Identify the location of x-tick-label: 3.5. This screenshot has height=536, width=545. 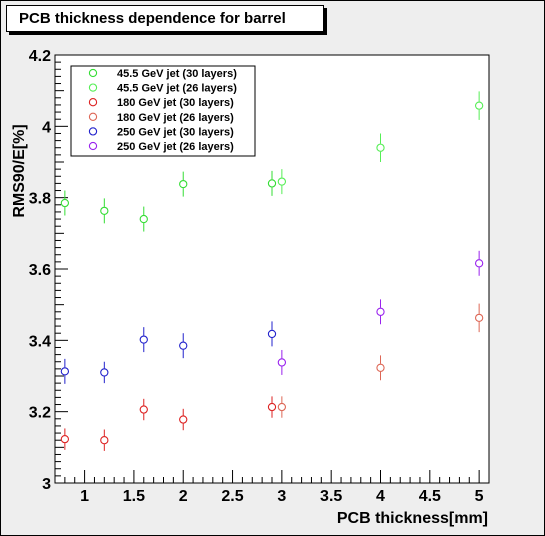
(331, 496).